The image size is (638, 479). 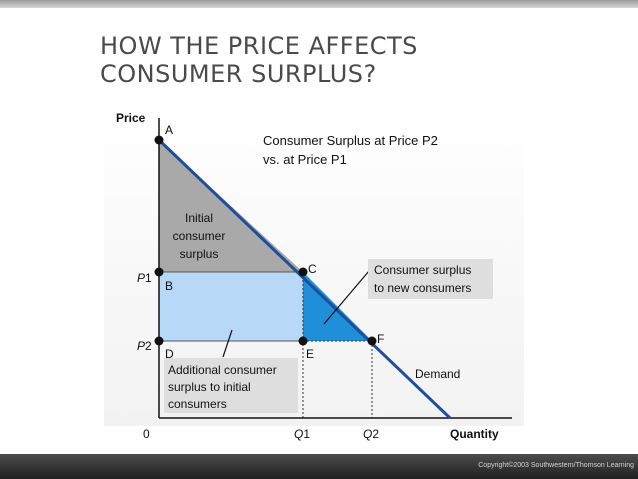 I want to click on point-e-label: E, so click(x=310, y=354).